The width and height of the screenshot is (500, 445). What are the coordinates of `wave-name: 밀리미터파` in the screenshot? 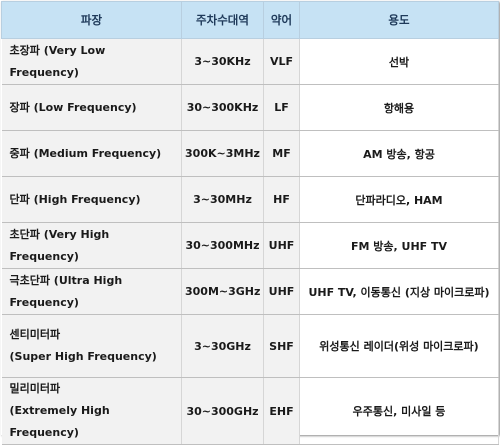 It's located at (35, 388).